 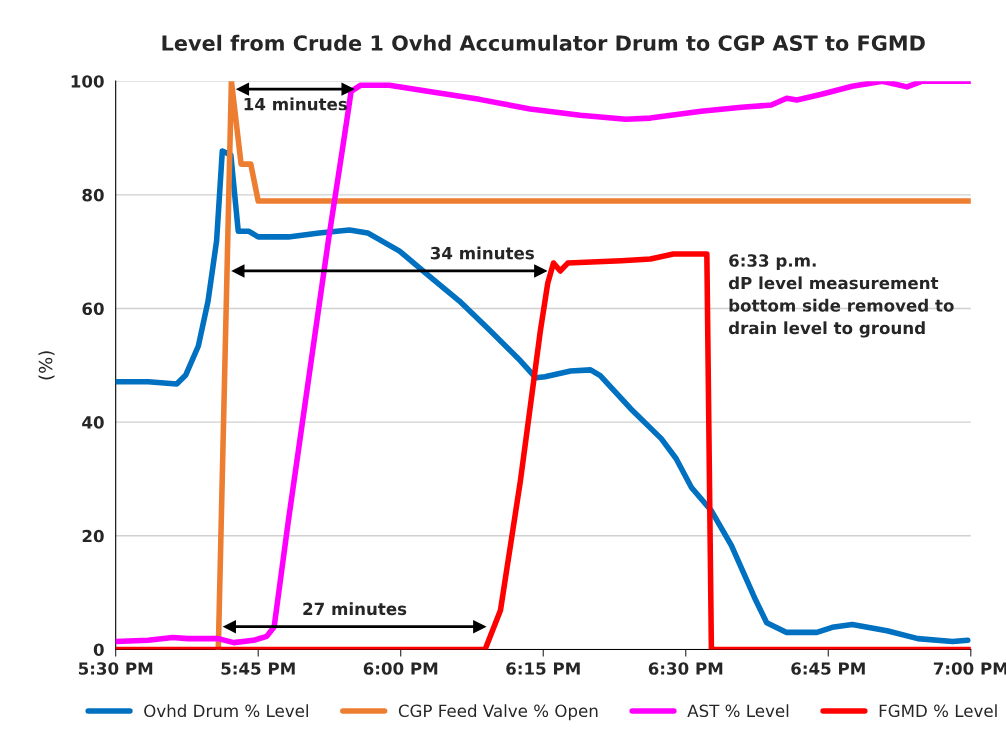 I want to click on y-tick-label: 0, so click(x=98, y=650).